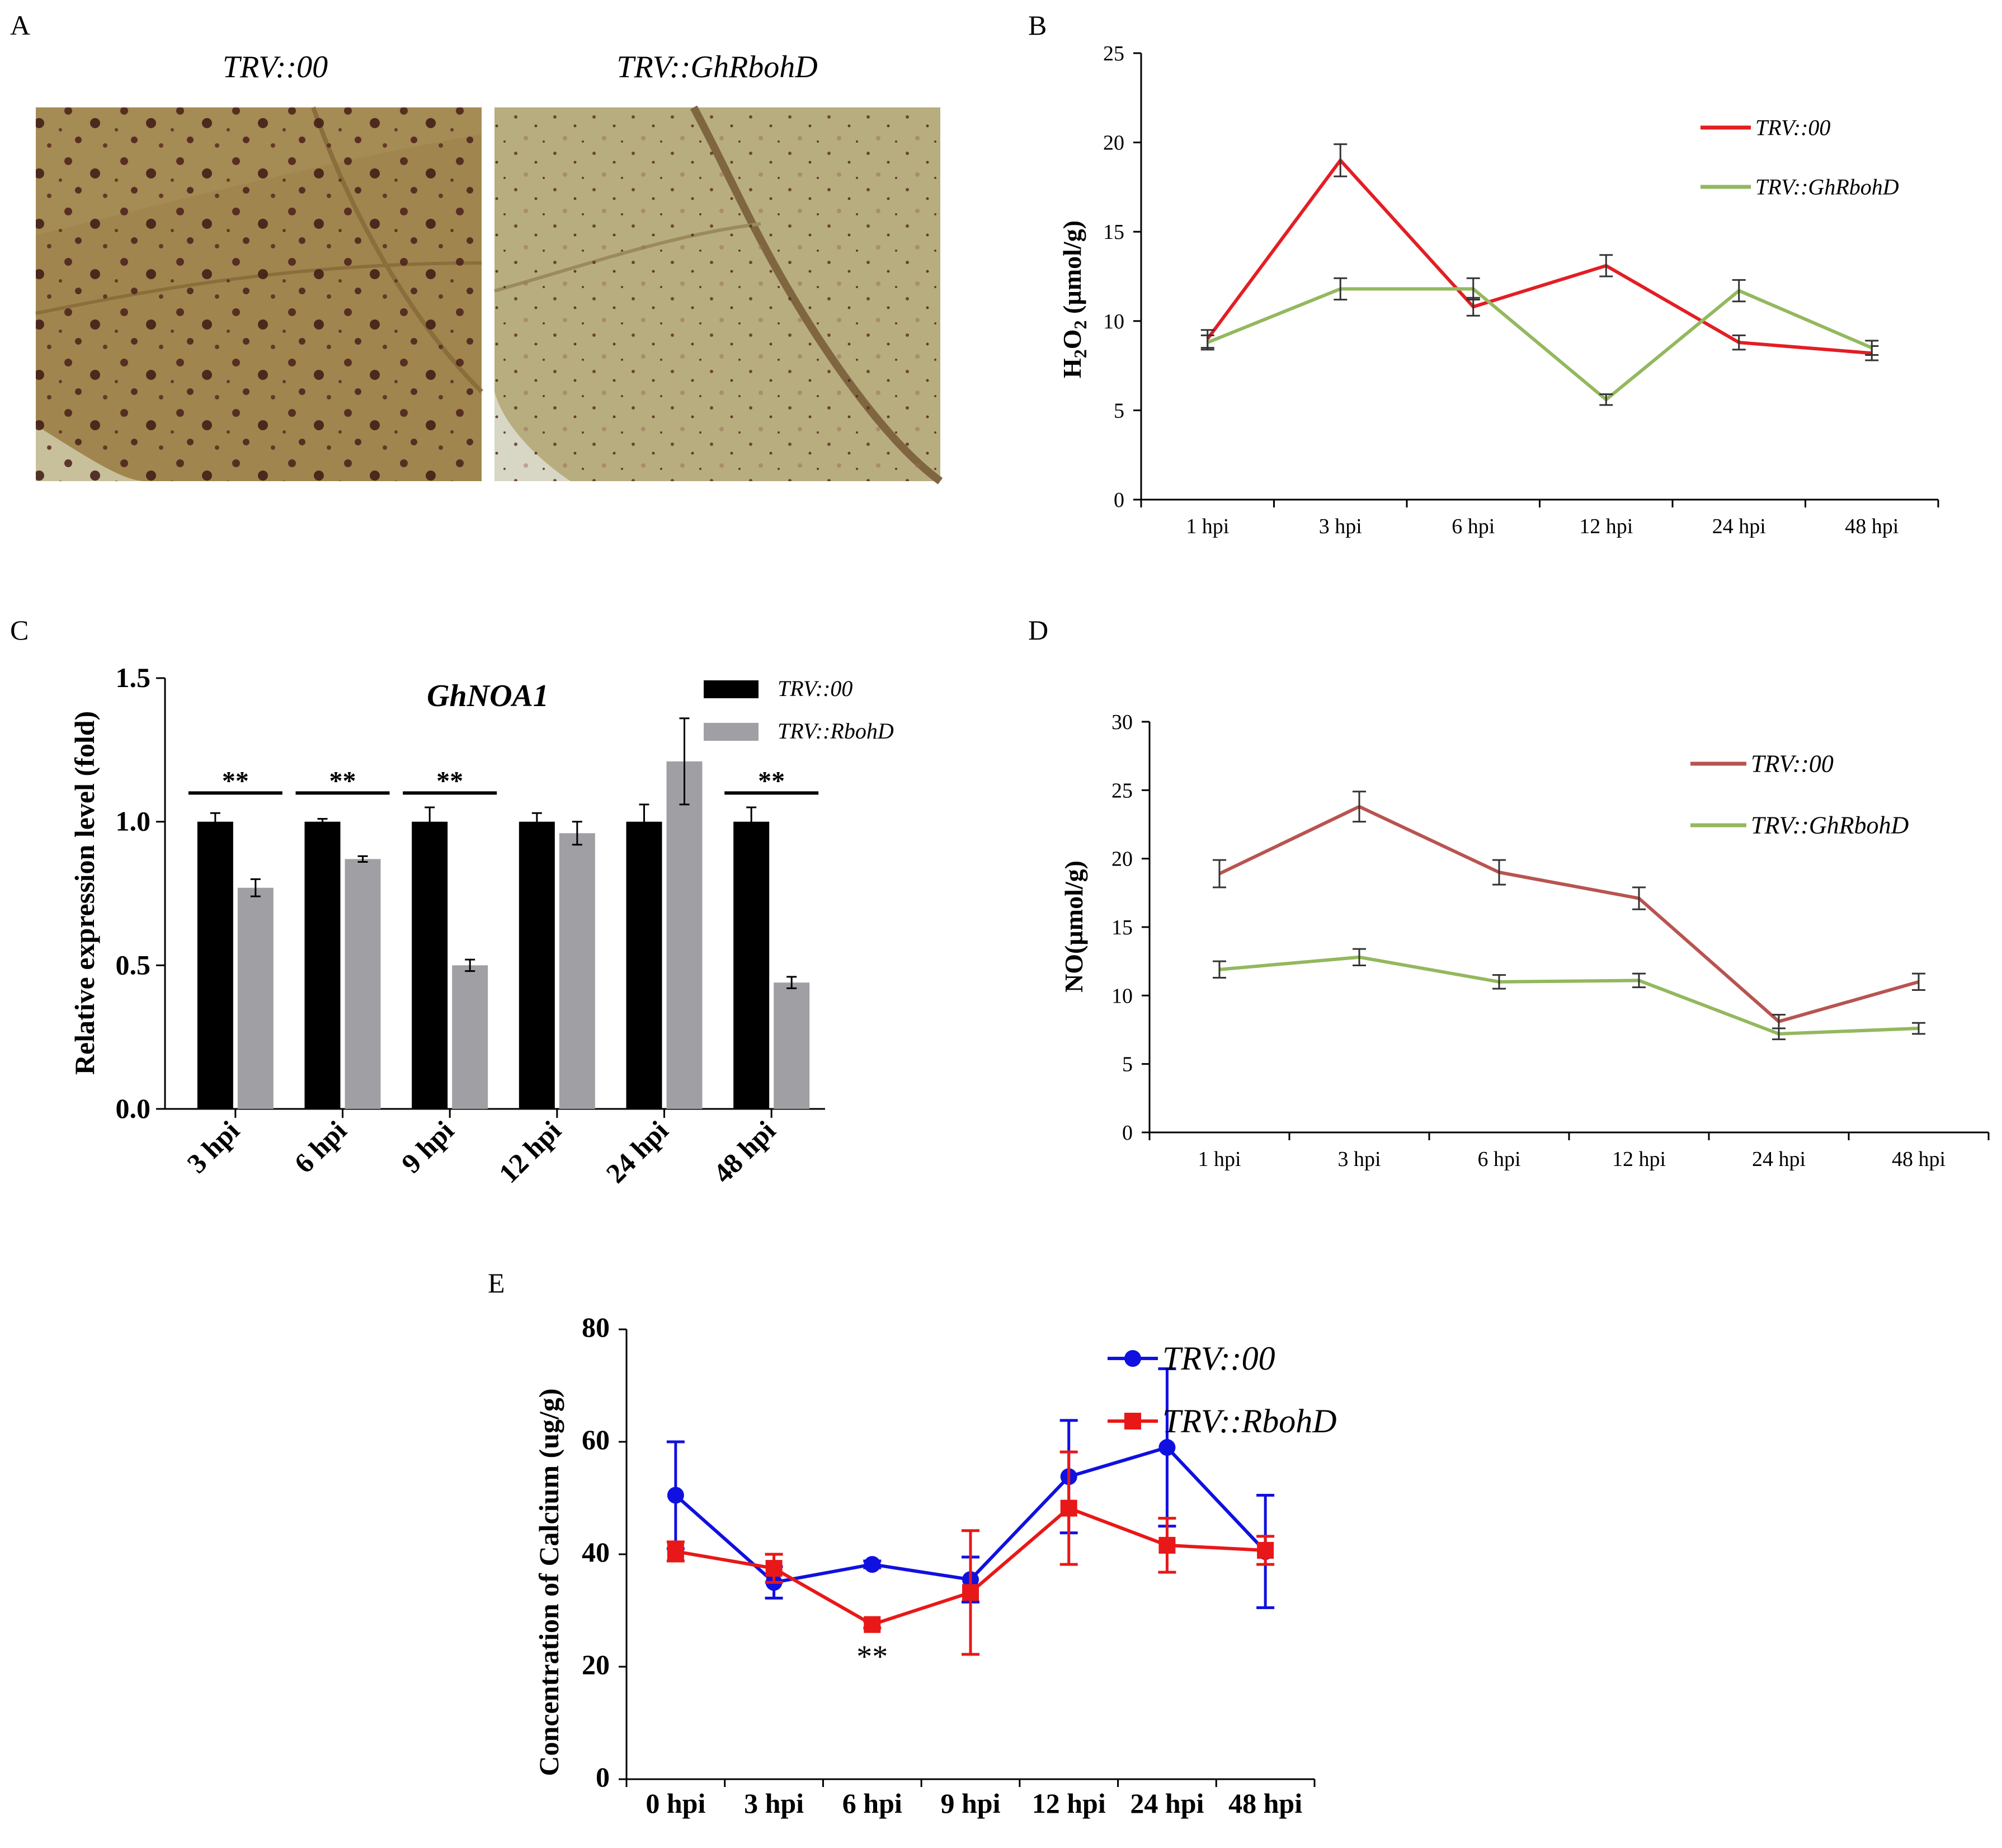 The width and height of the screenshot is (2002, 1848). Describe the element at coordinates (427, 1147) in the screenshot. I see `c-x-tick-label: 9 hpi` at that location.